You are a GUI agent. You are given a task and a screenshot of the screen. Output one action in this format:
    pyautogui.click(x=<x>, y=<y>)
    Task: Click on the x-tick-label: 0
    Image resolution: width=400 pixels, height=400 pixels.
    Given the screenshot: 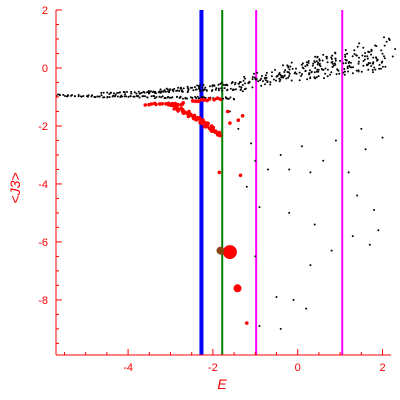 What is the action you would take?
    pyautogui.click(x=298, y=368)
    